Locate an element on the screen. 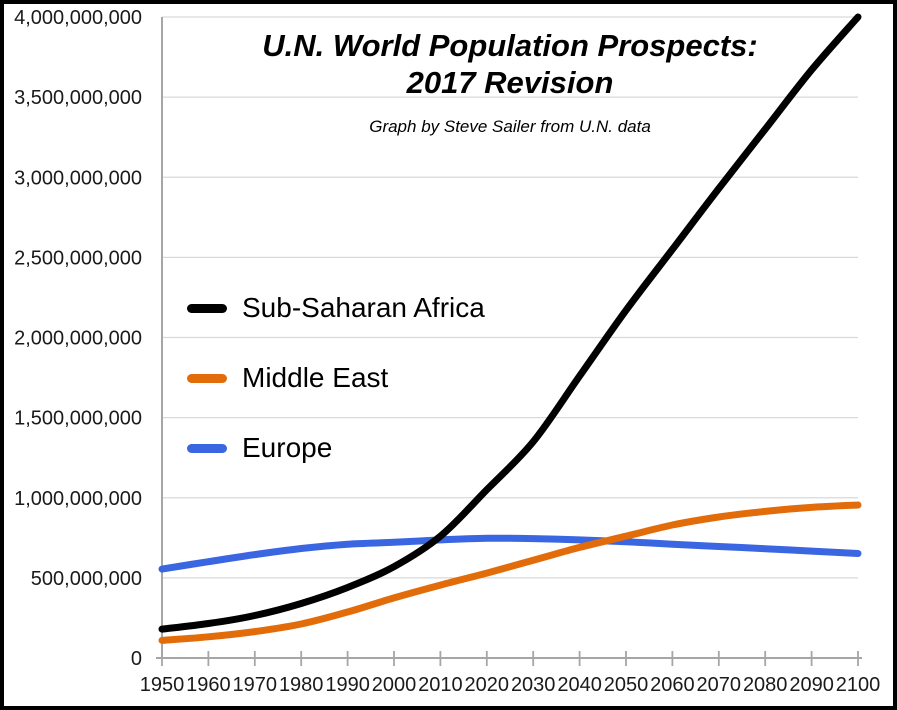  legend-item-middle-east: Middle East is located at coordinates (336, 378).